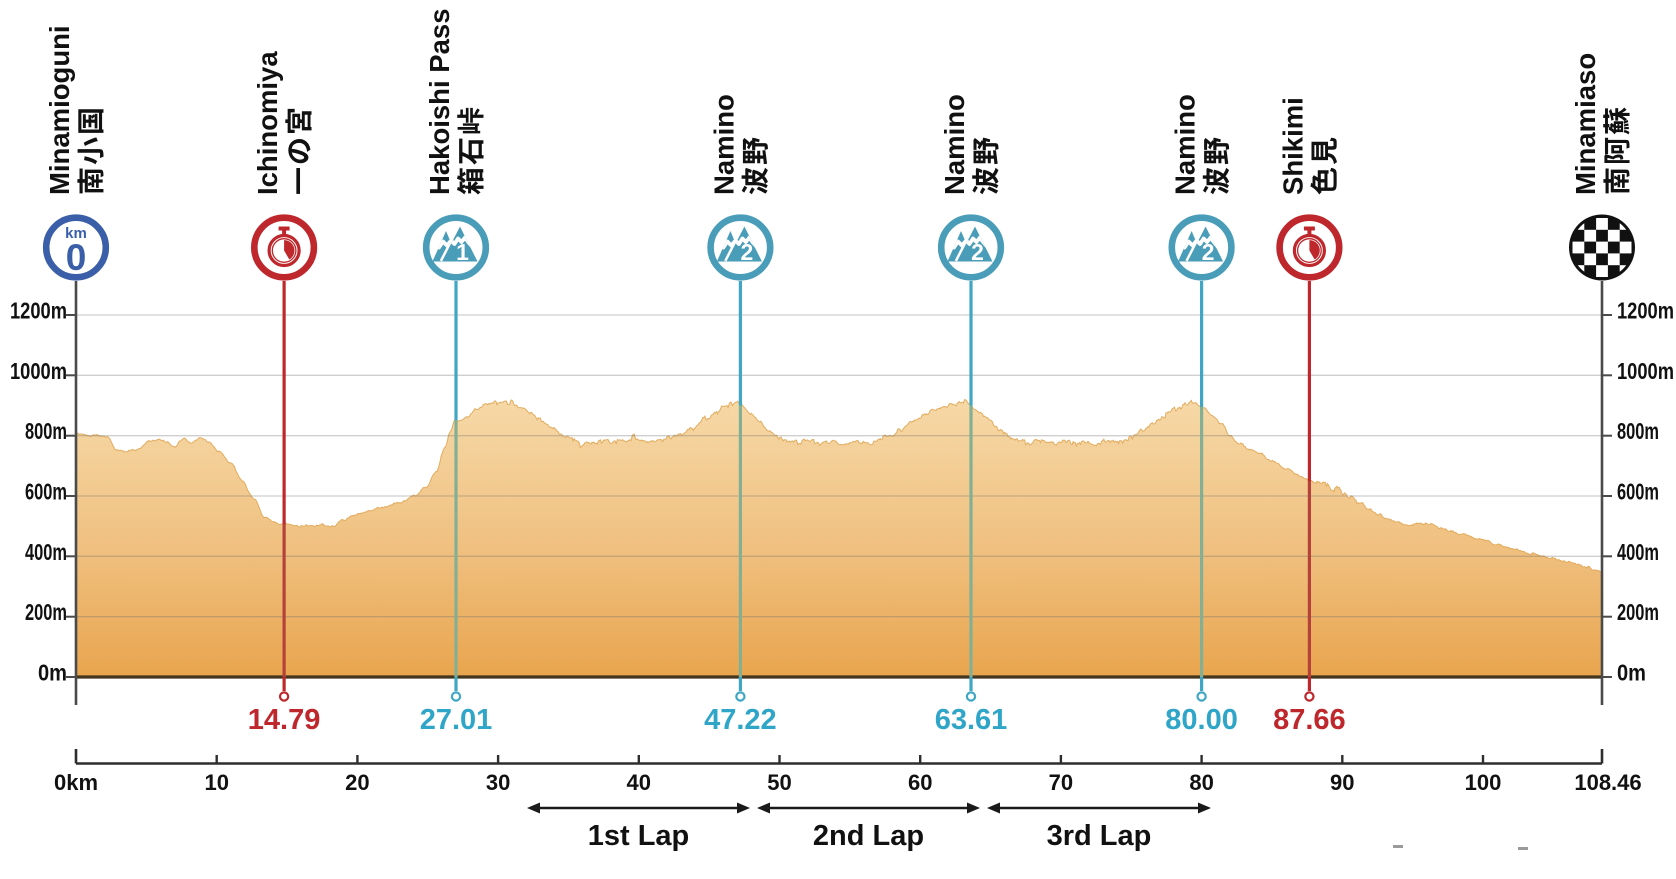 This screenshot has height=879, width=1676. What do you see at coordinates (1201, 720) in the screenshot?
I see `svg-text: 80.00` at bounding box center [1201, 720].